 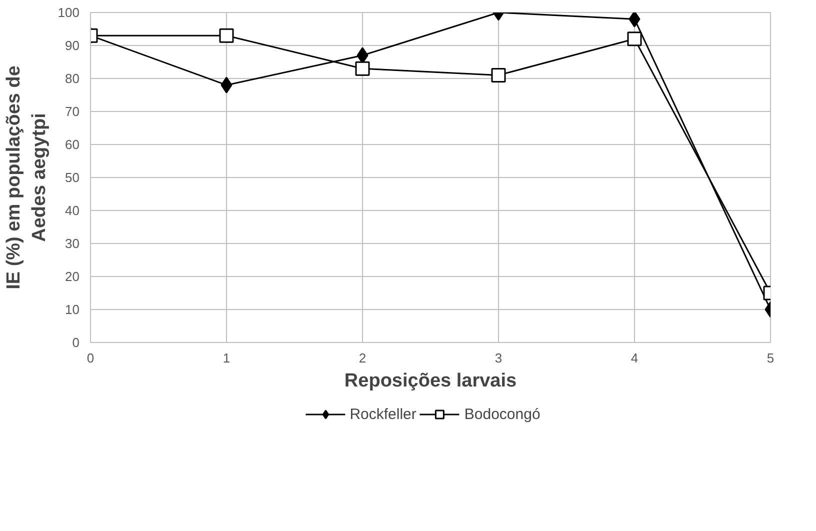 What do you see at coordinates (430, 381) in the screenshot?
I see `x-axis-title: Reposições larvais` at bounding box center [430, 381].